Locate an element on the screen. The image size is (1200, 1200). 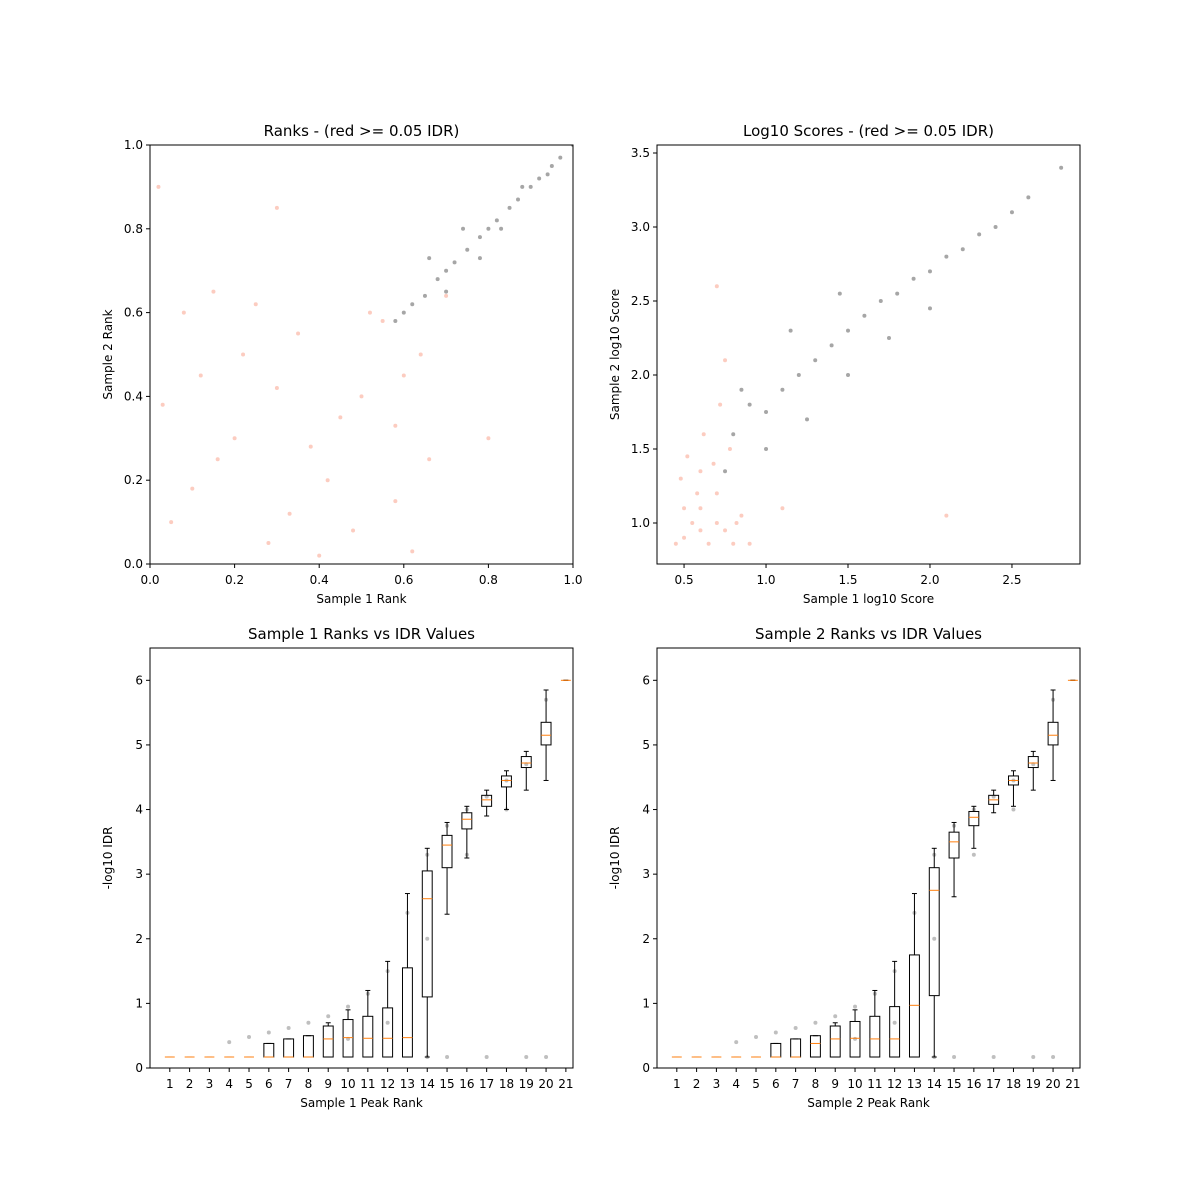
x-tick-label: 11 is located at coordinates (874, 1084).